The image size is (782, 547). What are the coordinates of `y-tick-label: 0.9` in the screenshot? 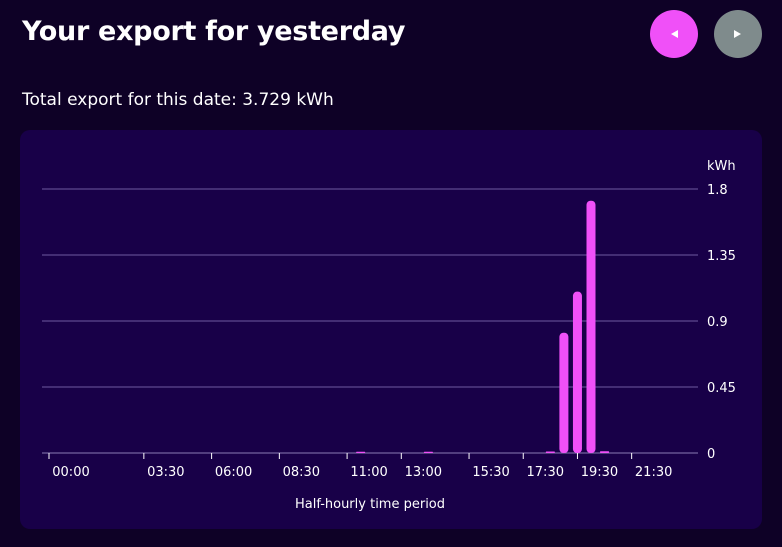 It's located at (717, 322).